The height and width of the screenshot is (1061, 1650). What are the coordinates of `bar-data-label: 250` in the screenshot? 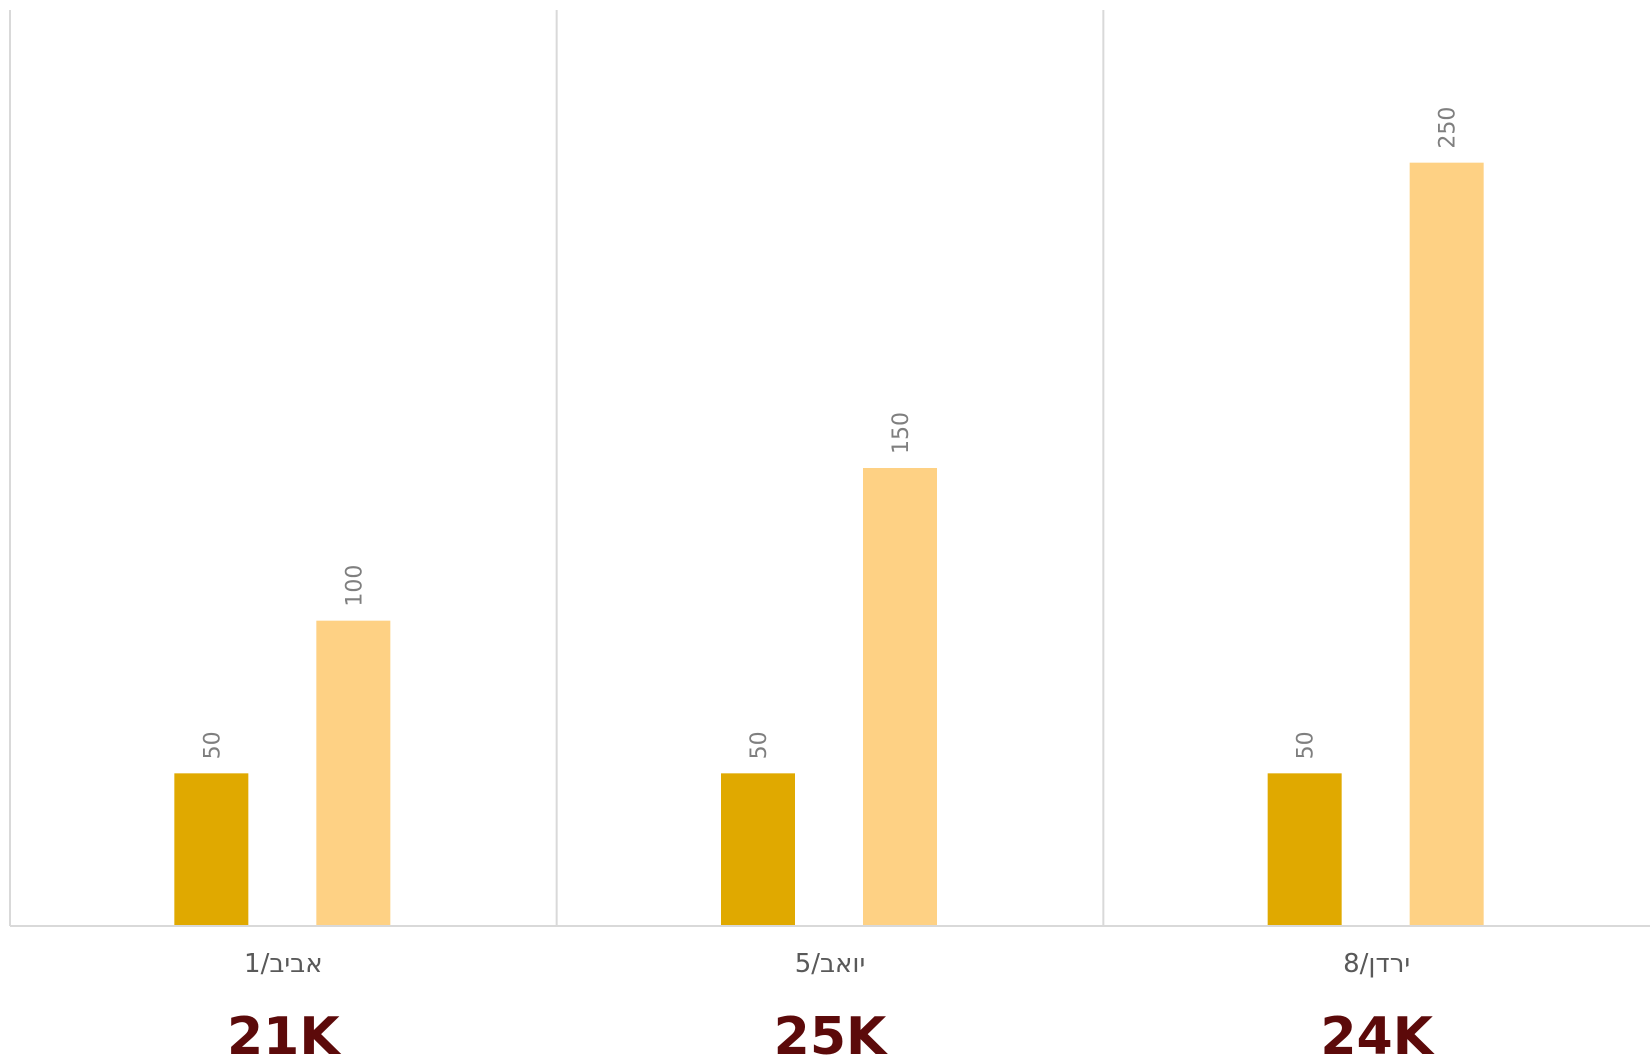 It's located at (1448, 128).